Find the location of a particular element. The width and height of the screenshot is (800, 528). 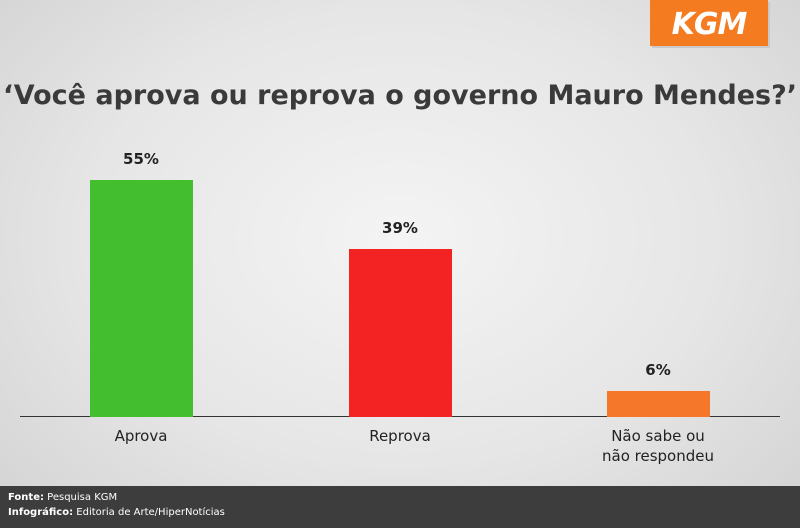

credit: Editoria de Arte/HiperNotícias is located at coordinates (150, 512).